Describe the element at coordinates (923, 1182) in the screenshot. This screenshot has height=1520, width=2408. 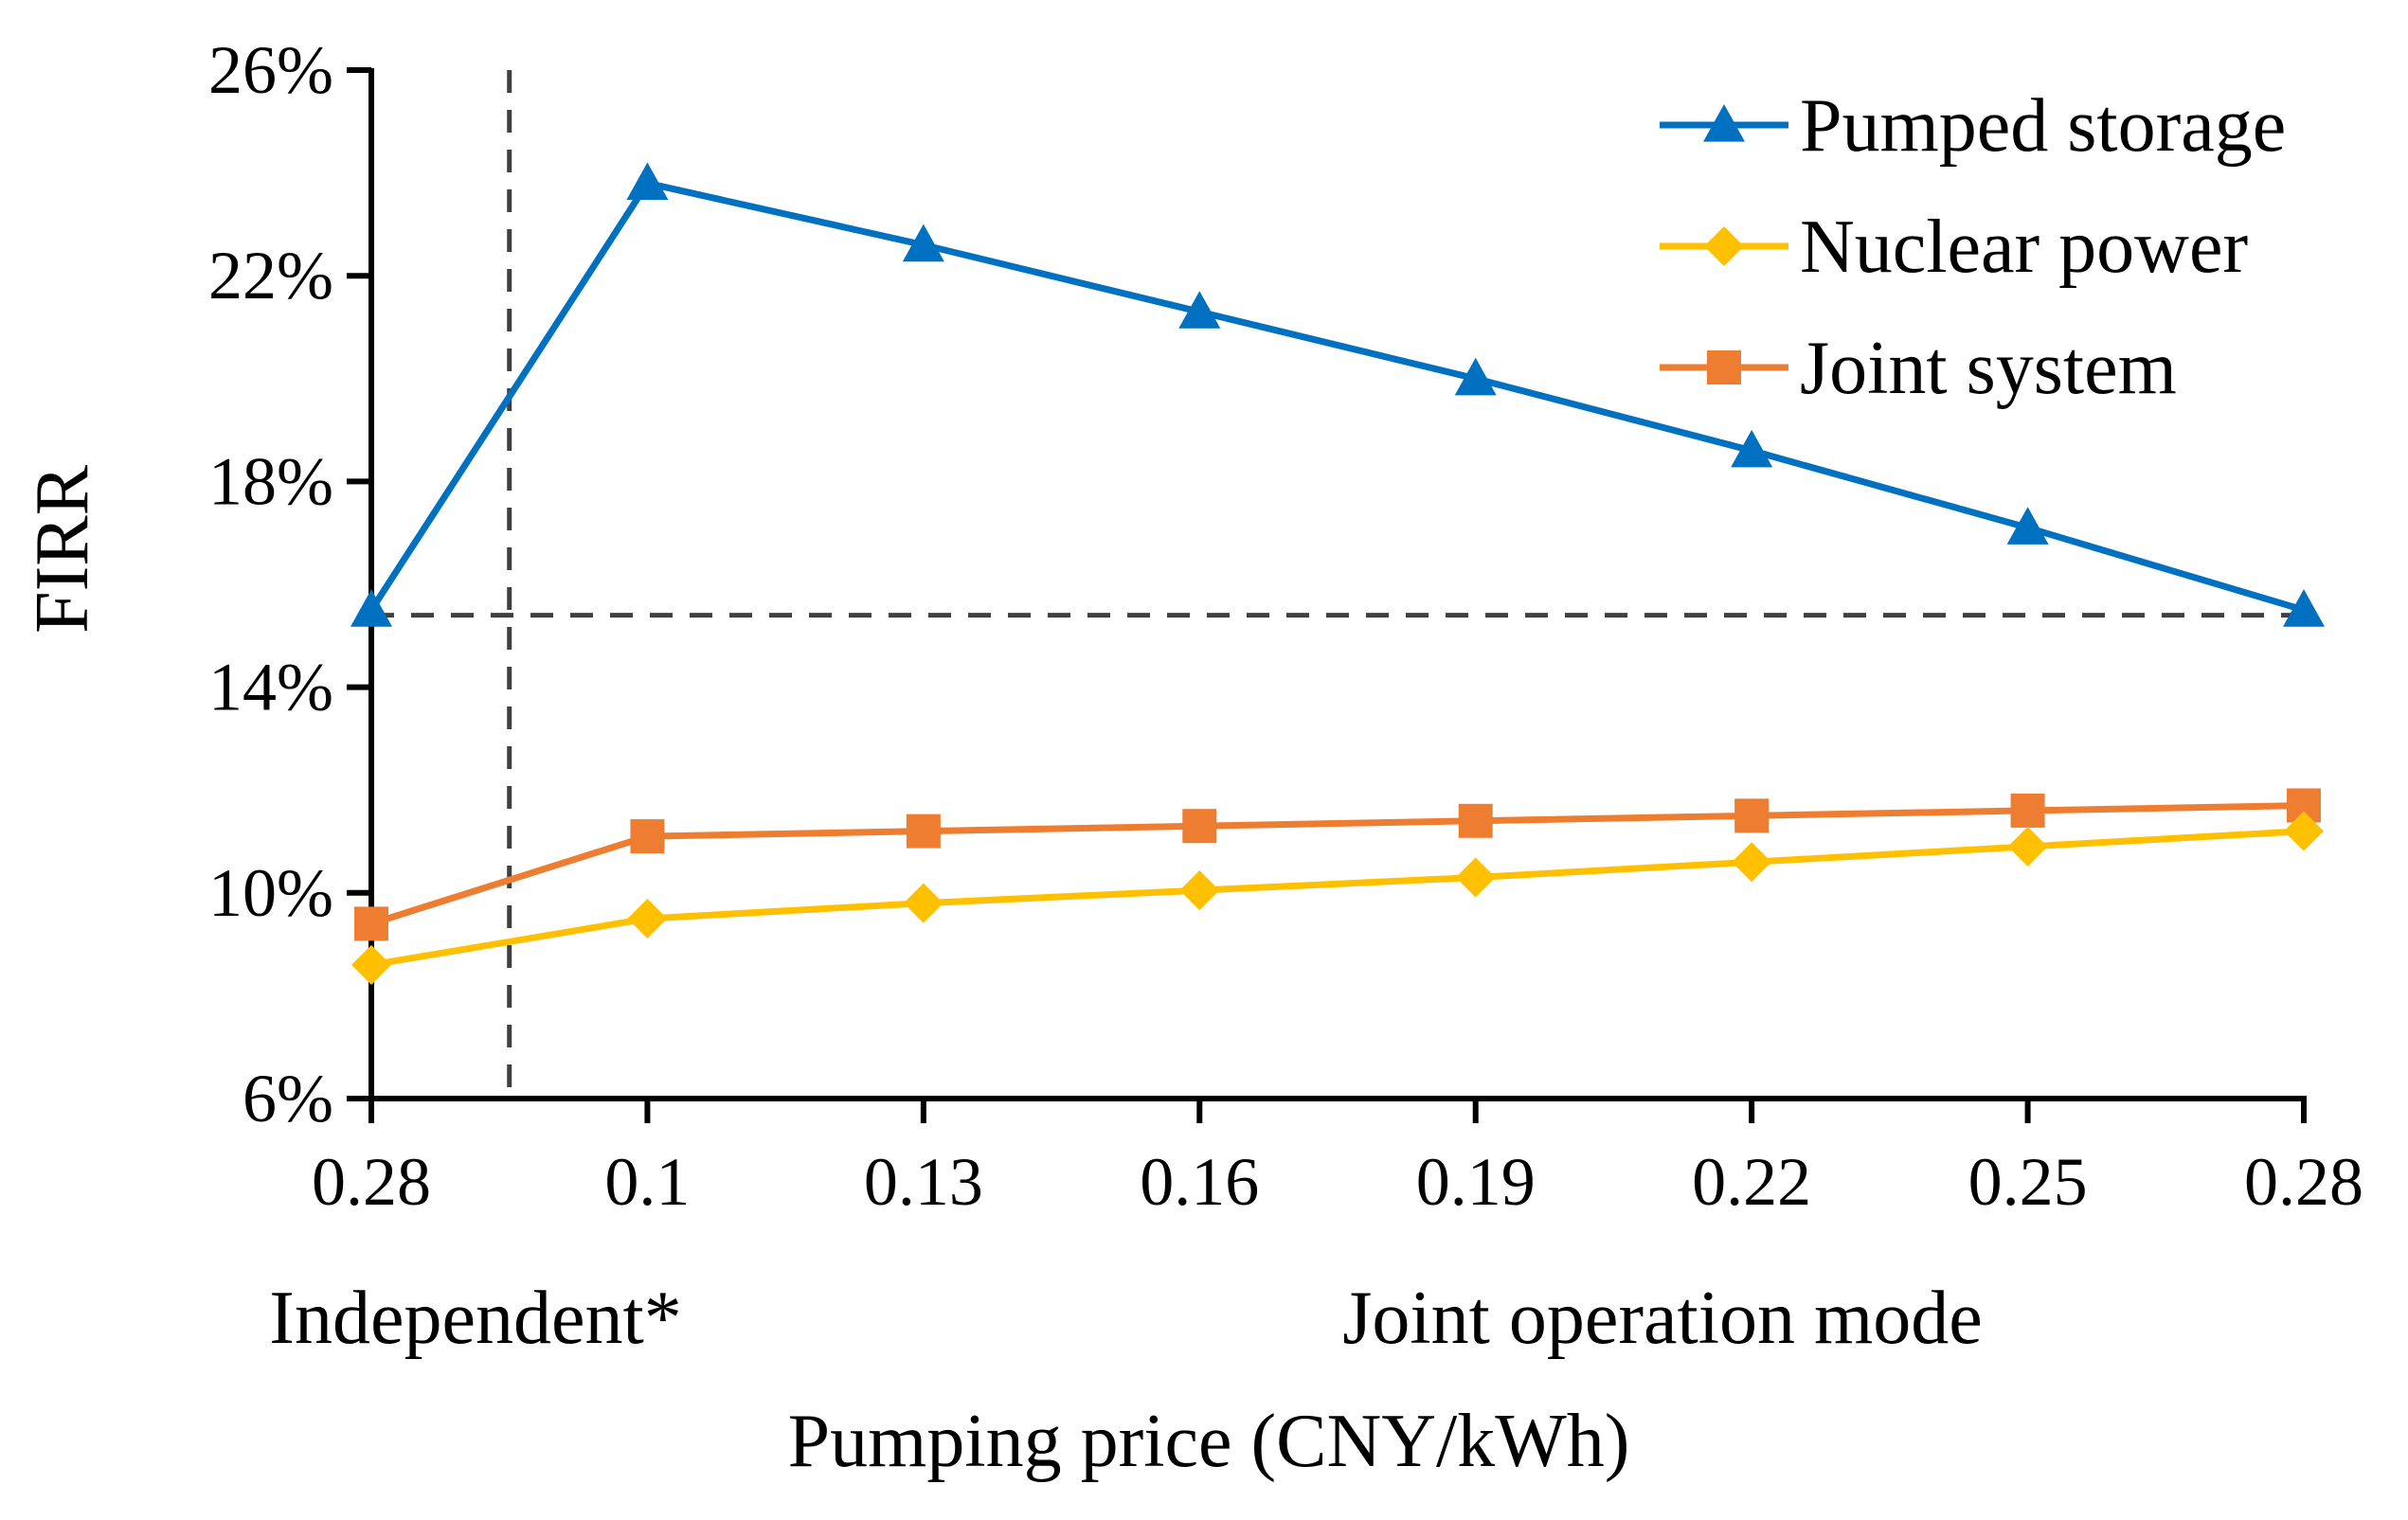
I see `x-tick-label: 0.13` at that location.